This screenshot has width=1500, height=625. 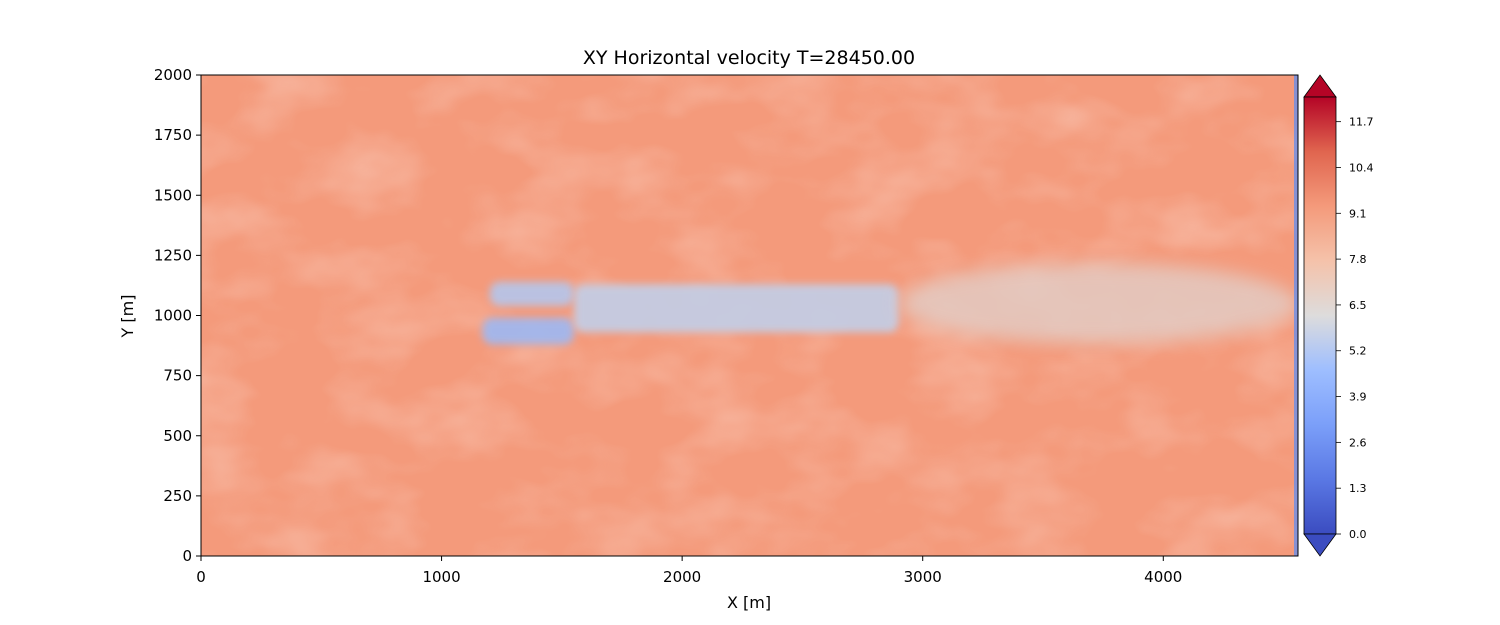 What do you see at coordinates (1358, 351) in the screenshot?
I see `colorbar-tick-label: 5.2` at bounding box center [1358, 351].